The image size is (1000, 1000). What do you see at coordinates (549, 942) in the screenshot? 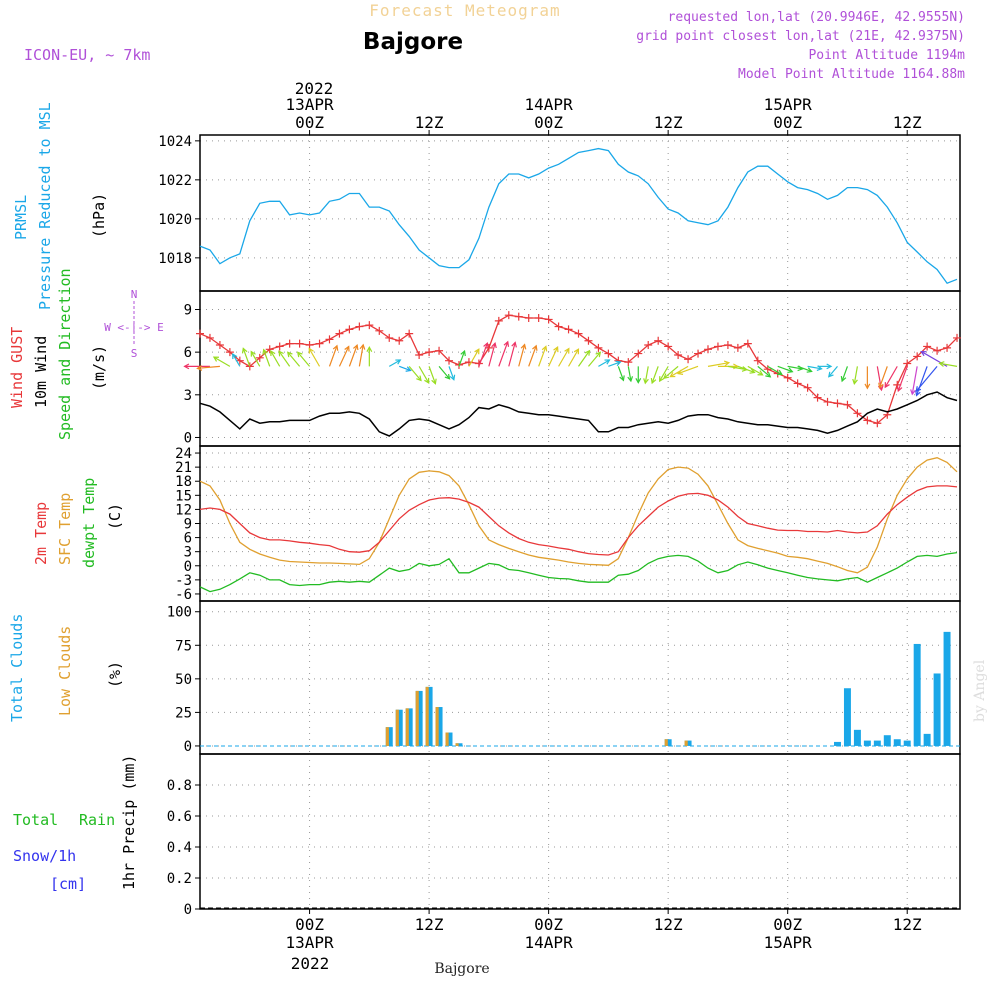
I see `bottom-date-label: 14APR` at bounding box center [549, 942].